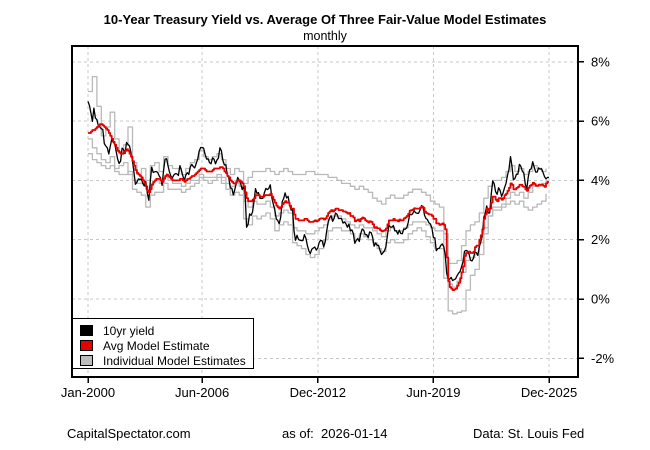 The width and height of the screenshot is (650, 450). What do you see at coordinates (202, 392) in the screenshot?
I see `x-tick-label: Jun-2006` at bounding box center [202, 392].